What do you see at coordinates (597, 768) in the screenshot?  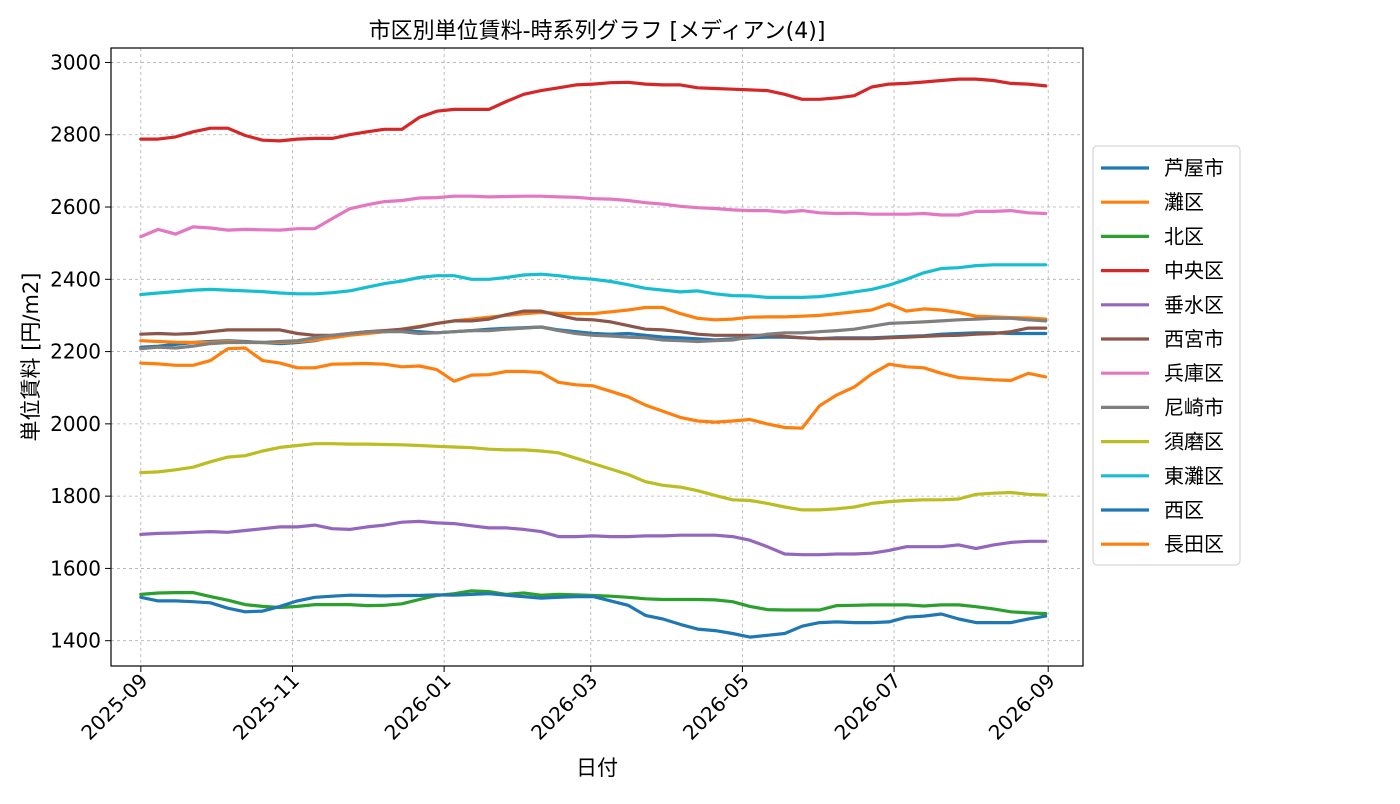 I see `x-axis-label: 日付` at bounding box center [597, 768].